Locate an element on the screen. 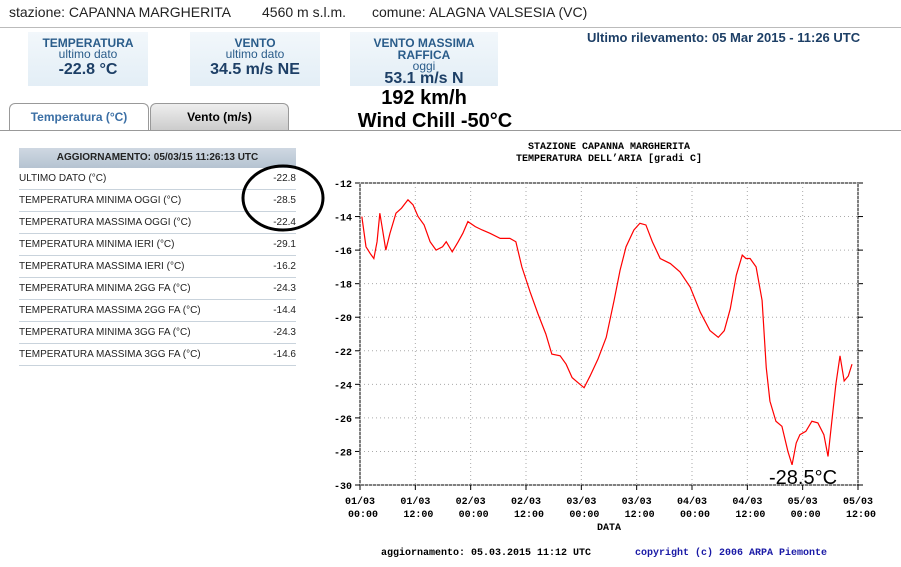 The image size is (901, 567). table-row: TEMPERATURA MASSIMA 3GG FA (°C) -14.6 is located at coordinates (157, 355).